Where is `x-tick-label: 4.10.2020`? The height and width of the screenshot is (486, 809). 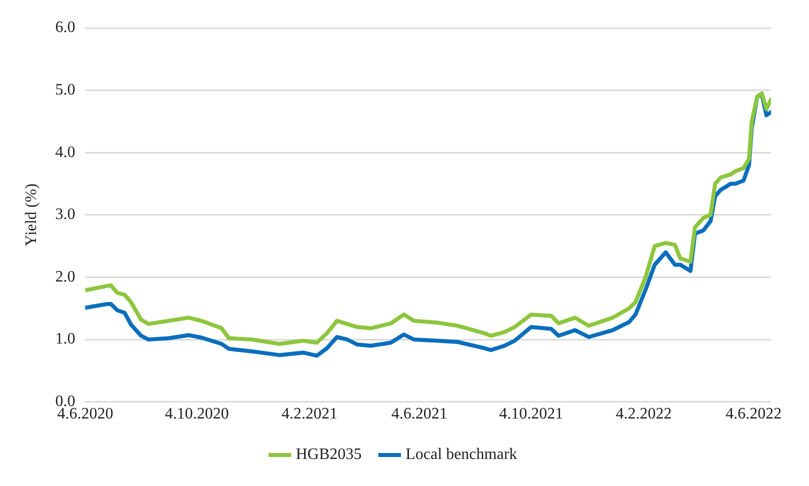 x-tick-label: 4.10.2020 is located at coordinates (196, 414).